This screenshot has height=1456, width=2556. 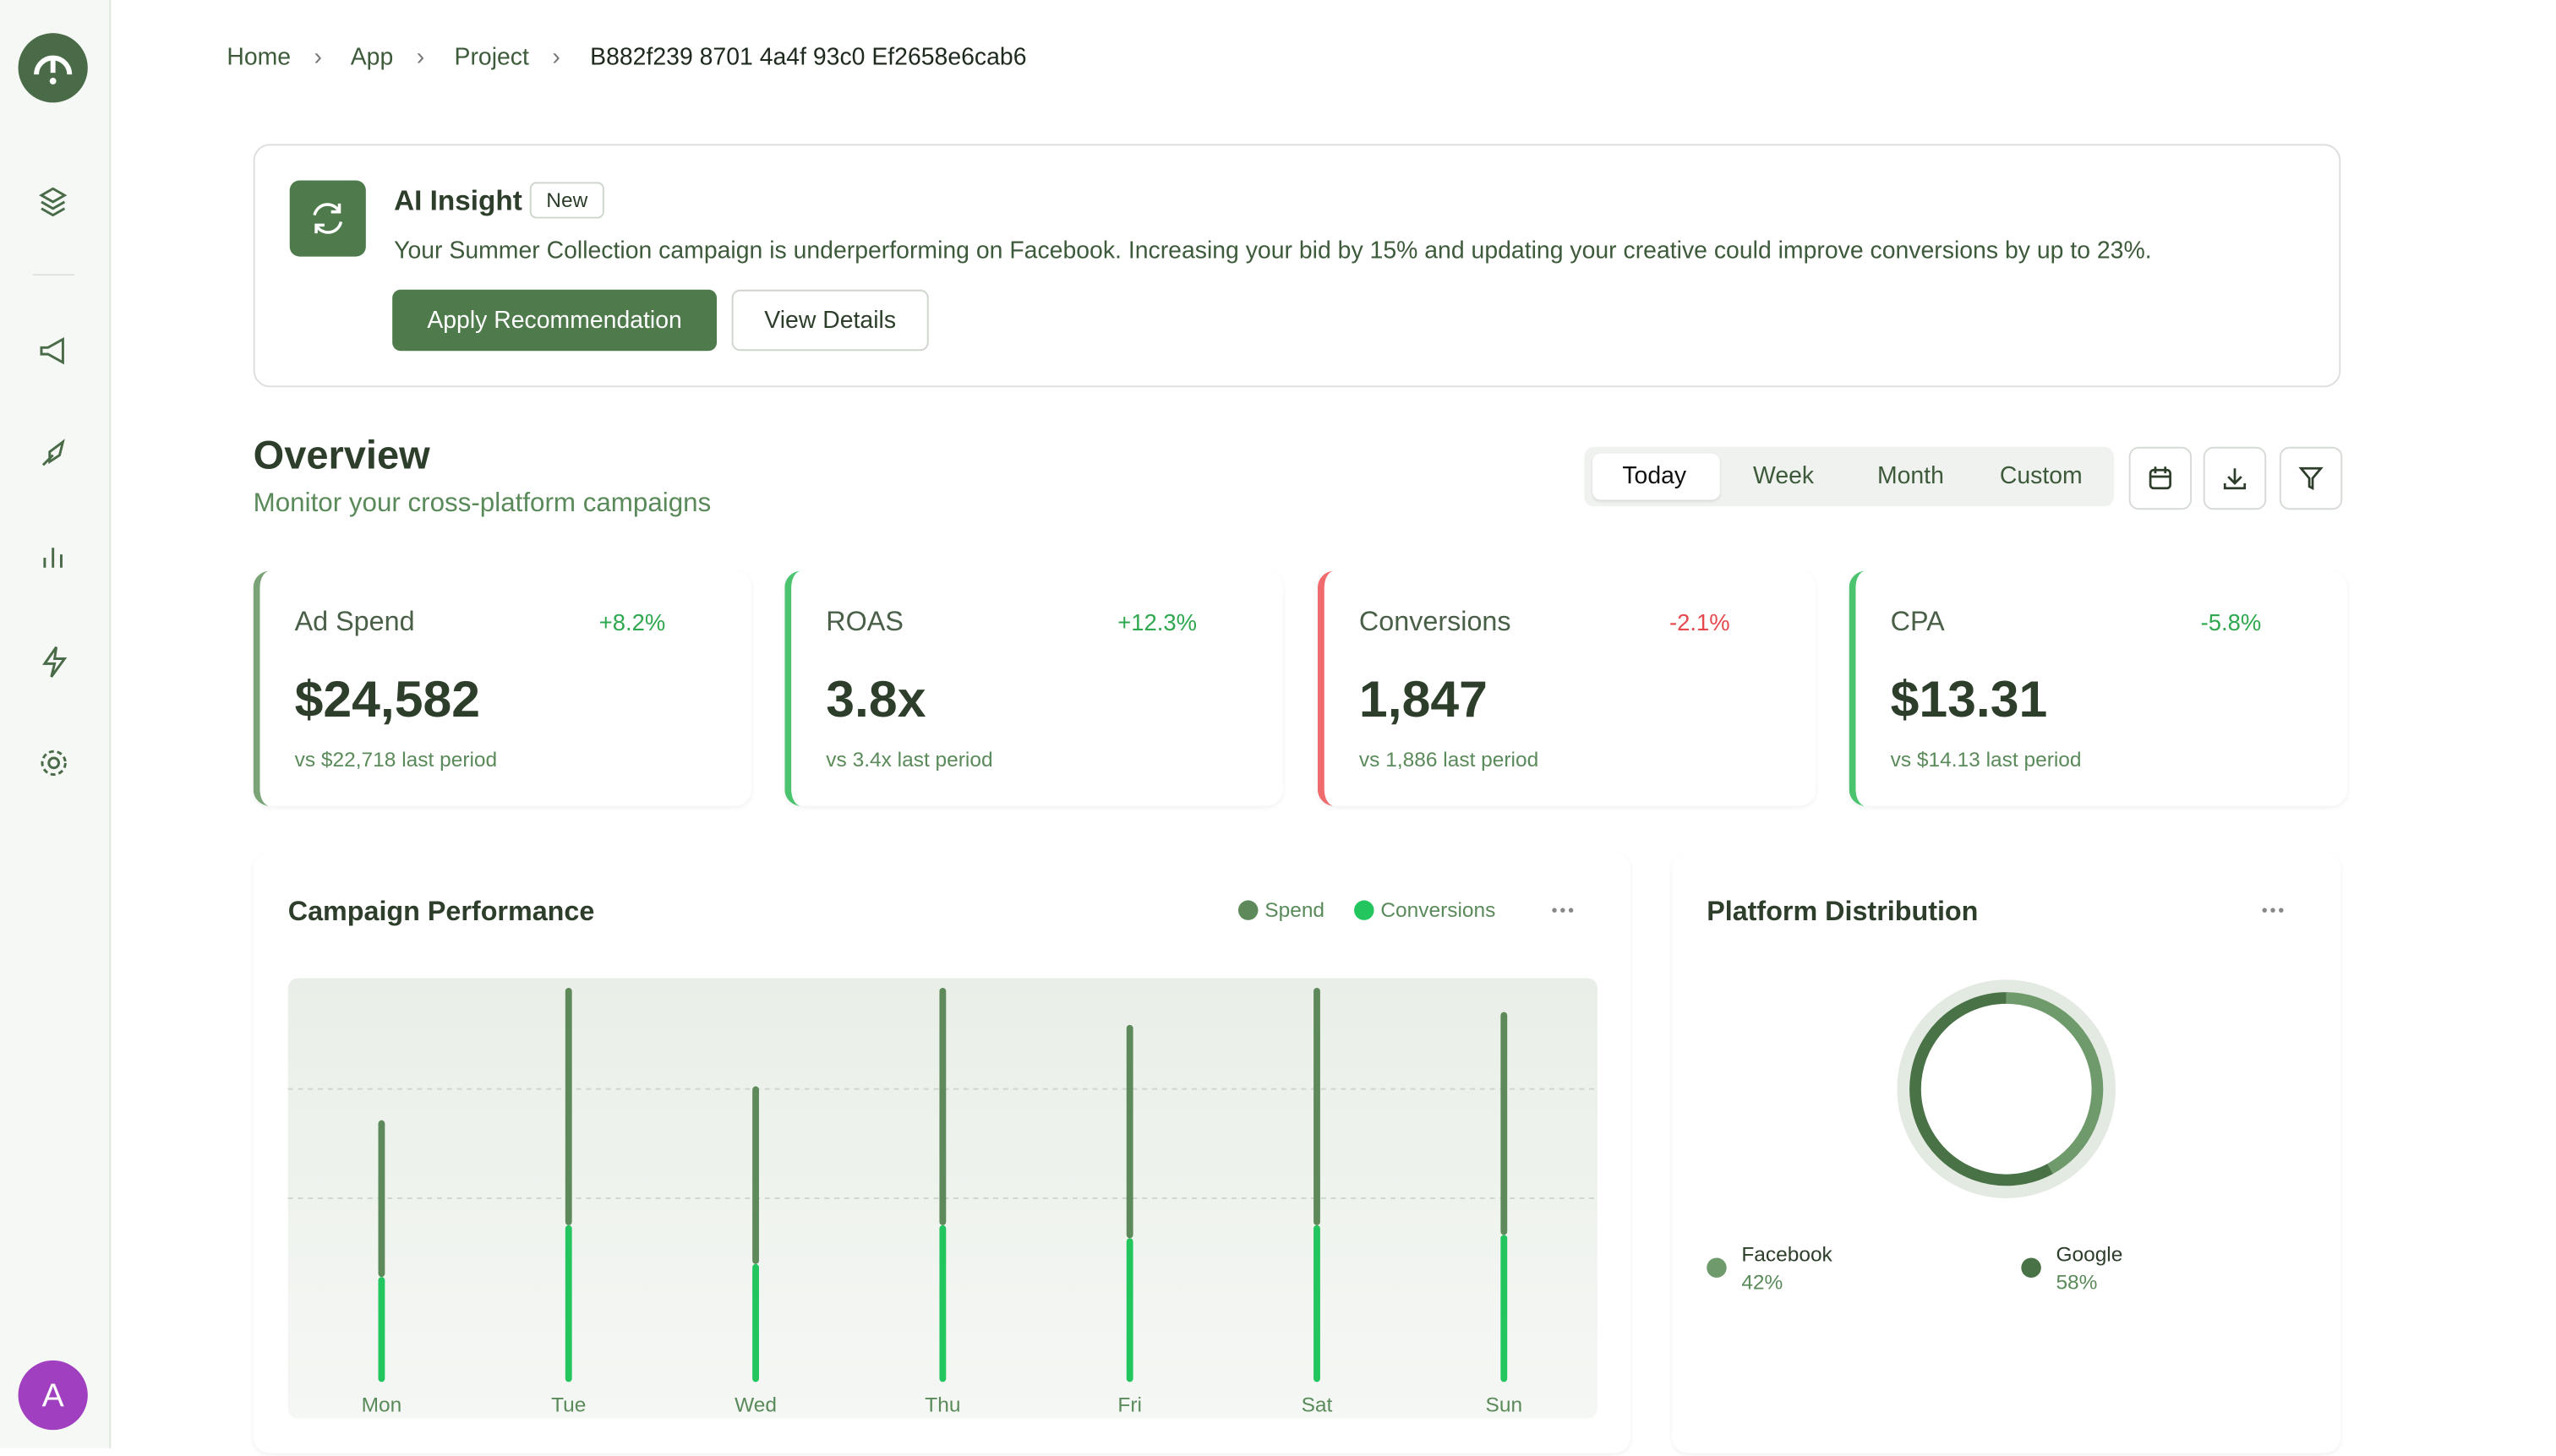 What do you see at coordinates (1434, 622) in the screenshot?
I see `kpi-label: Conversions` at bounding box center [1434, 622].